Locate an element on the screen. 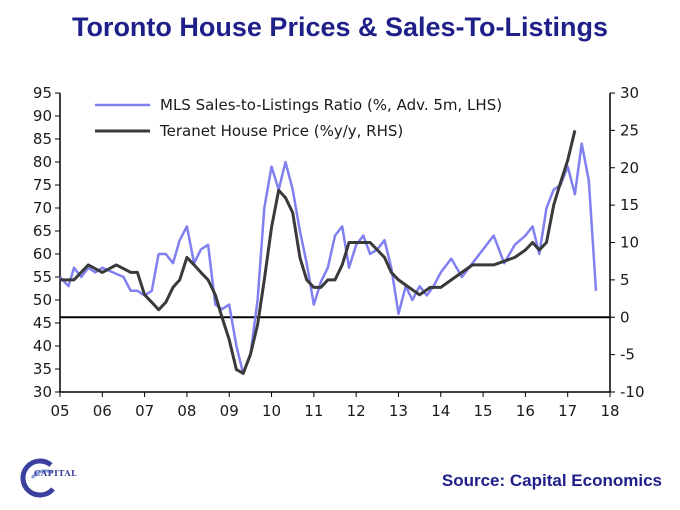 The image size is (680, 510). left-tick-label: 40 is located at coordinates (42, 346).